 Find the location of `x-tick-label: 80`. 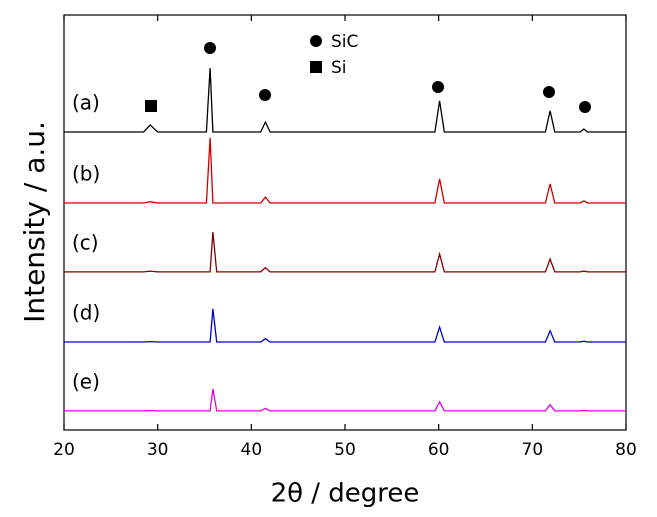

x-tick-label: 80 is located at coordinates (626, 450).